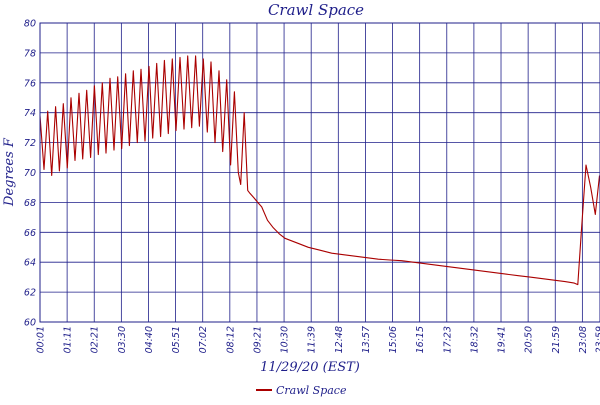  What do you see at coordinates (447, 339) in the screenshot?
I see `x-tick-label: 17:23` at bounding box center [447, 339].